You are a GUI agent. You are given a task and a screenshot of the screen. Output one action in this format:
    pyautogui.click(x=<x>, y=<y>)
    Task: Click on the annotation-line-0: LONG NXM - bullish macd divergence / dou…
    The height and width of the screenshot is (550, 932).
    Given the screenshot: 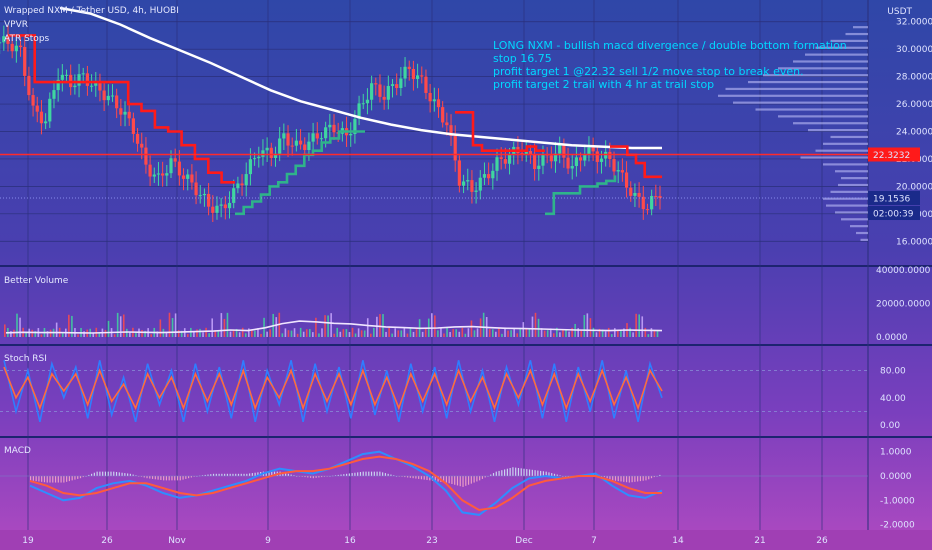 What is the action you would take?
    pyautogui.click(x=670, y=45)
    